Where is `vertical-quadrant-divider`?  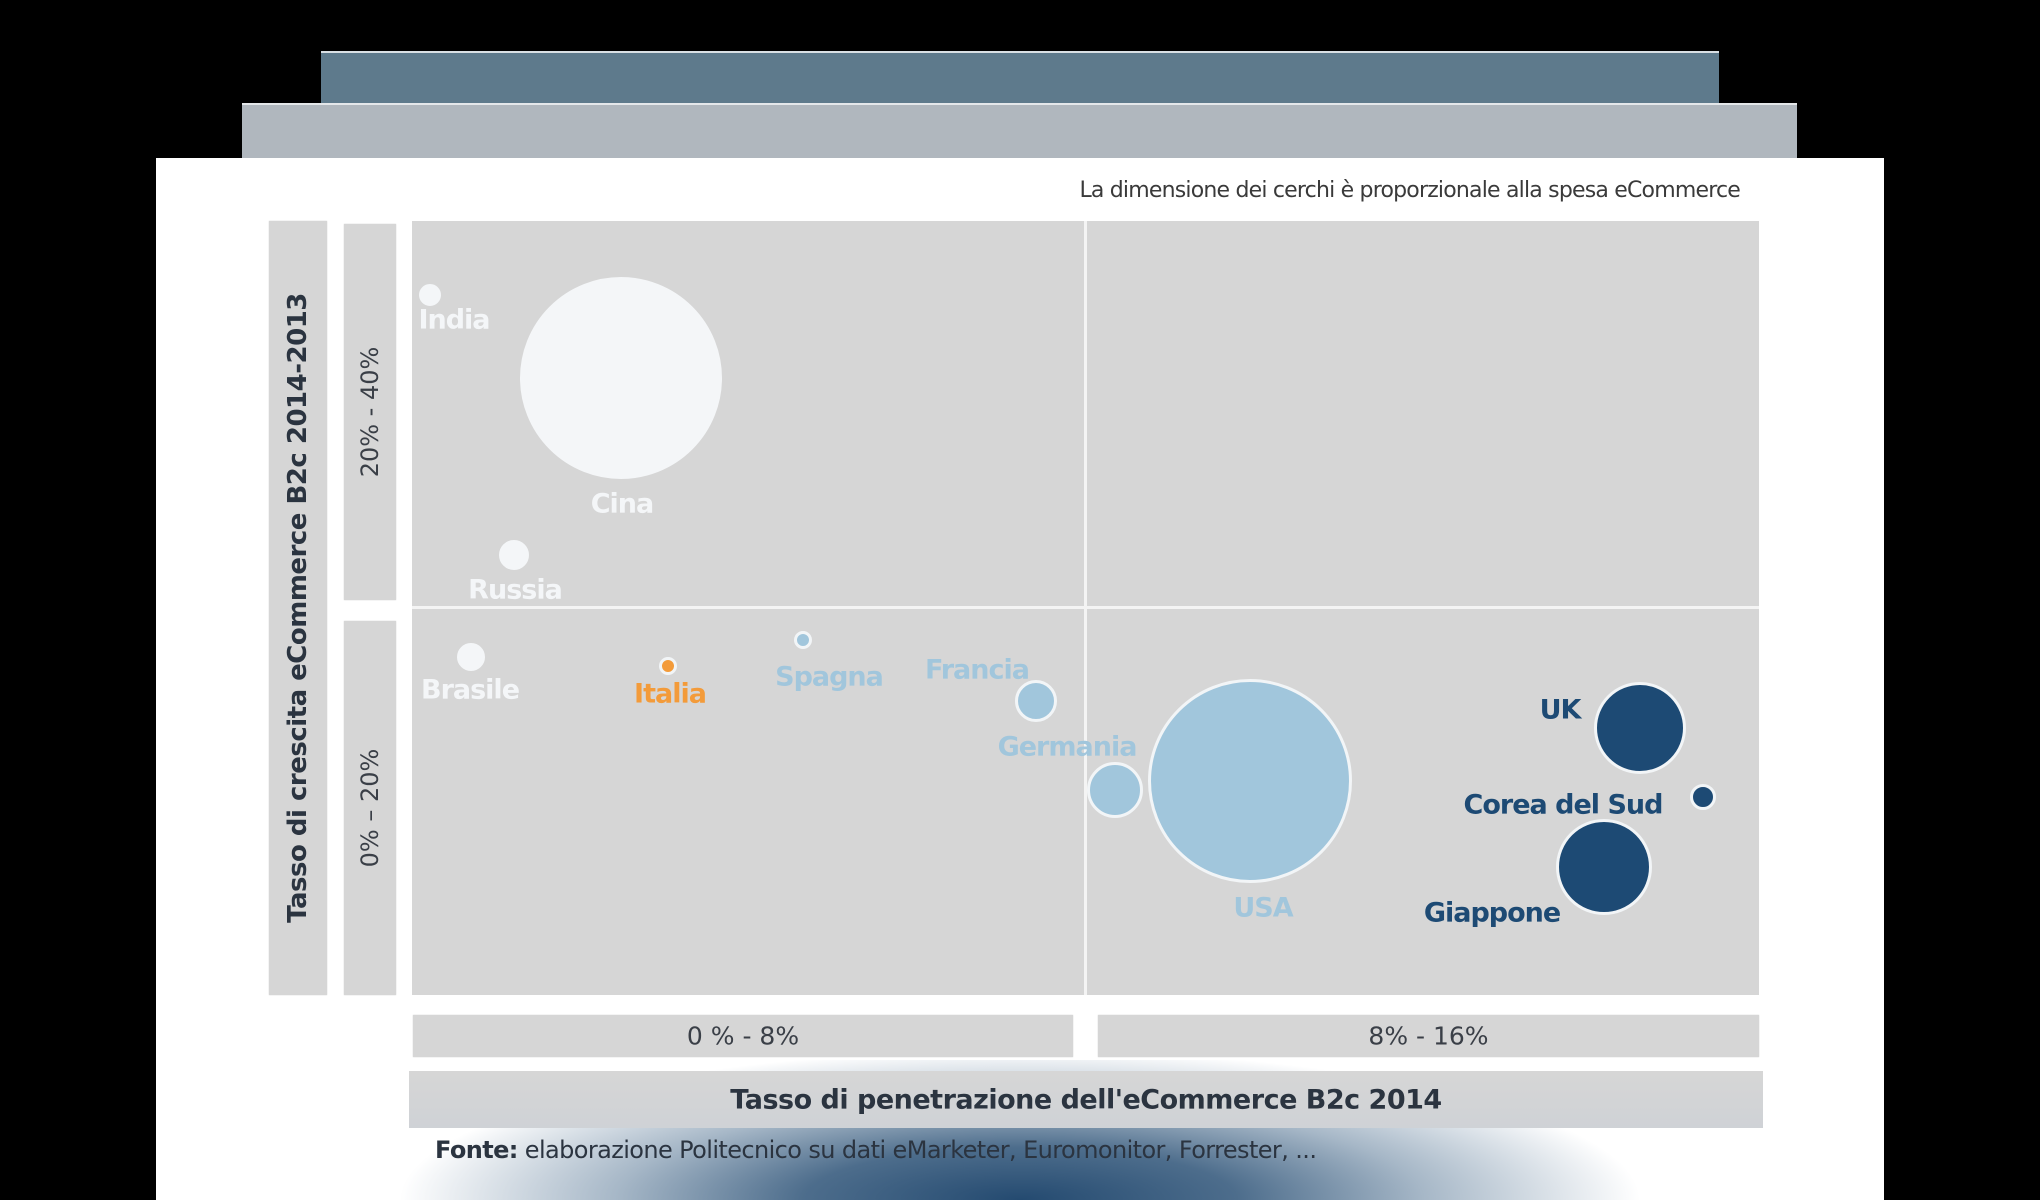
vertical-quadrant-divider is located at coordinates (1085, 608).